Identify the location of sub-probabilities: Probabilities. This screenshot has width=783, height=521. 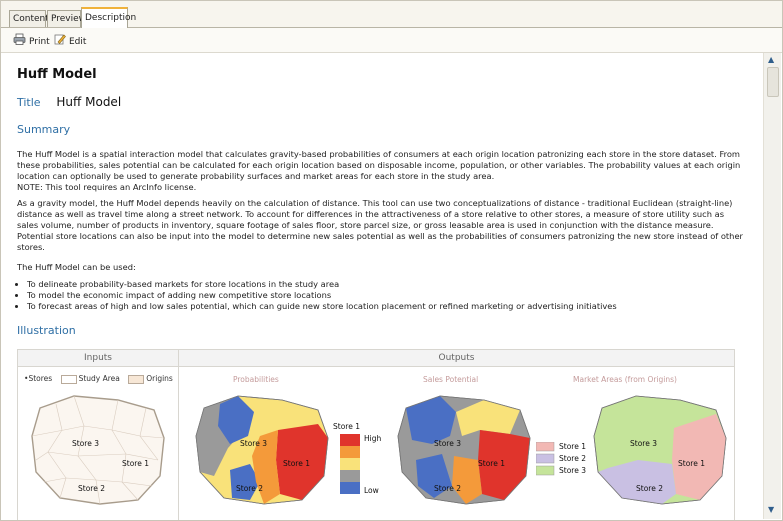
(256, 379).